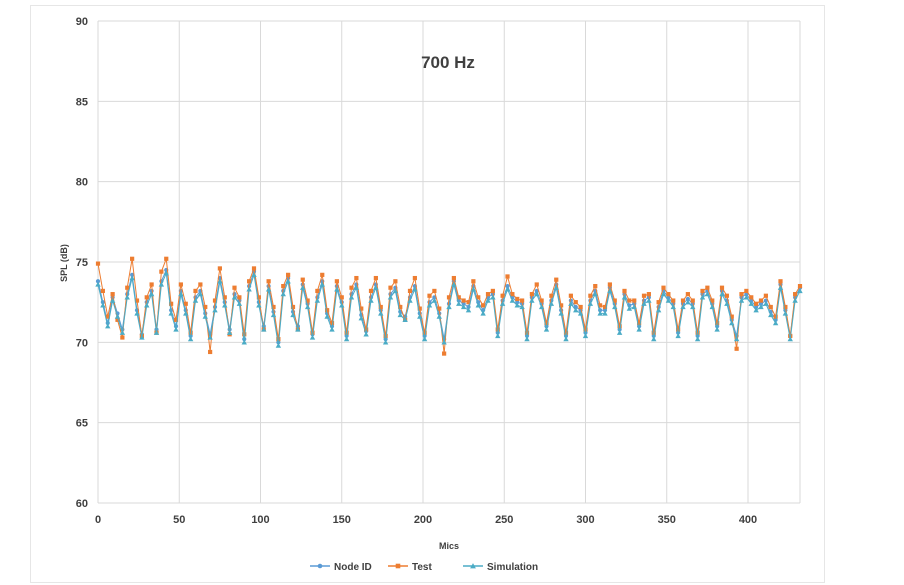 The height and width of the screenshot is (585, 904). I want to click on x-tick-label: 150, so click(342, 520).